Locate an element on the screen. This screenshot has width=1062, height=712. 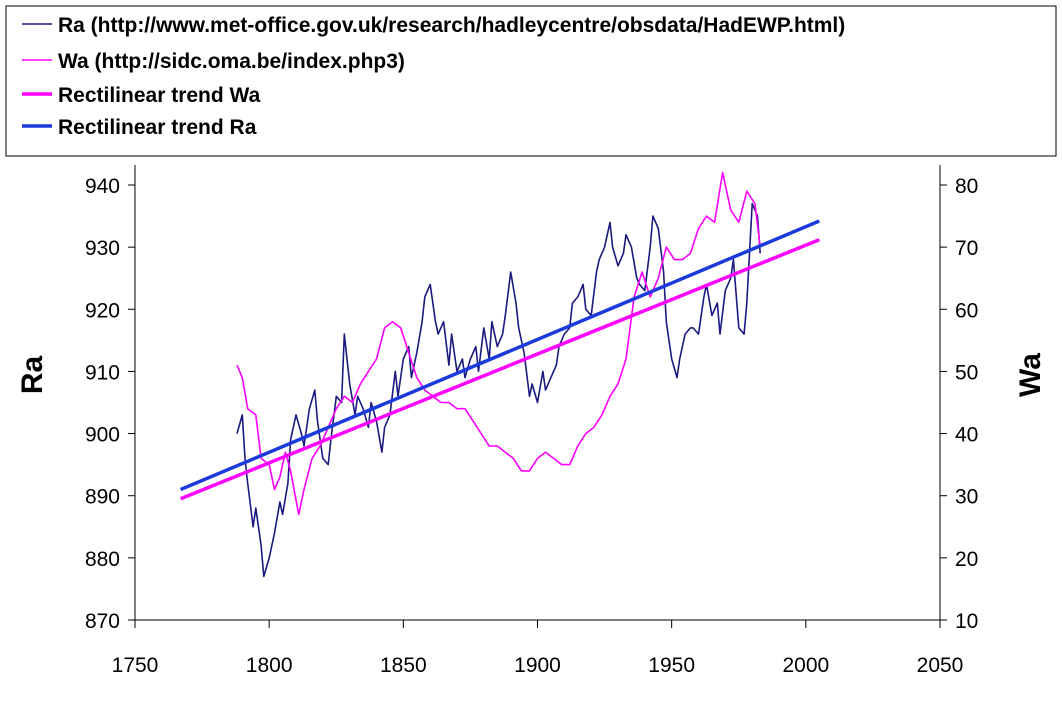
left-y-tick-label: 920 is located at coordinates (102, 310).